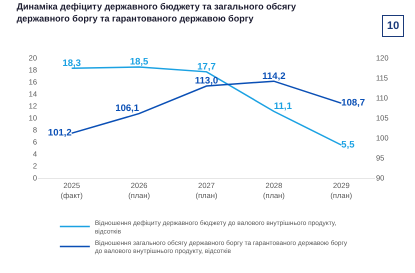 The height and width of the screenshot is (273, 415). Describe the element at coordinates (127, 108) in the screenshot. I see `data-label: 106,1` at that location.